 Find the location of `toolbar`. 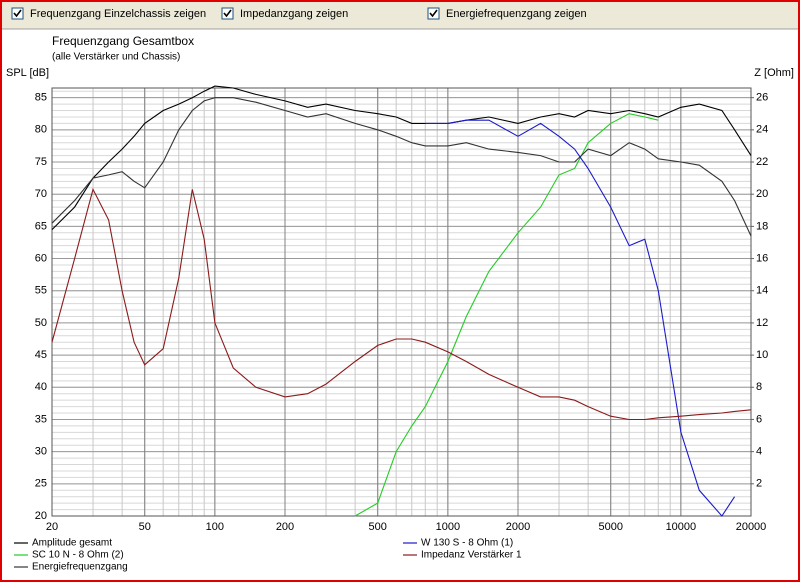

toolbar is located at coordinates (400, 14).